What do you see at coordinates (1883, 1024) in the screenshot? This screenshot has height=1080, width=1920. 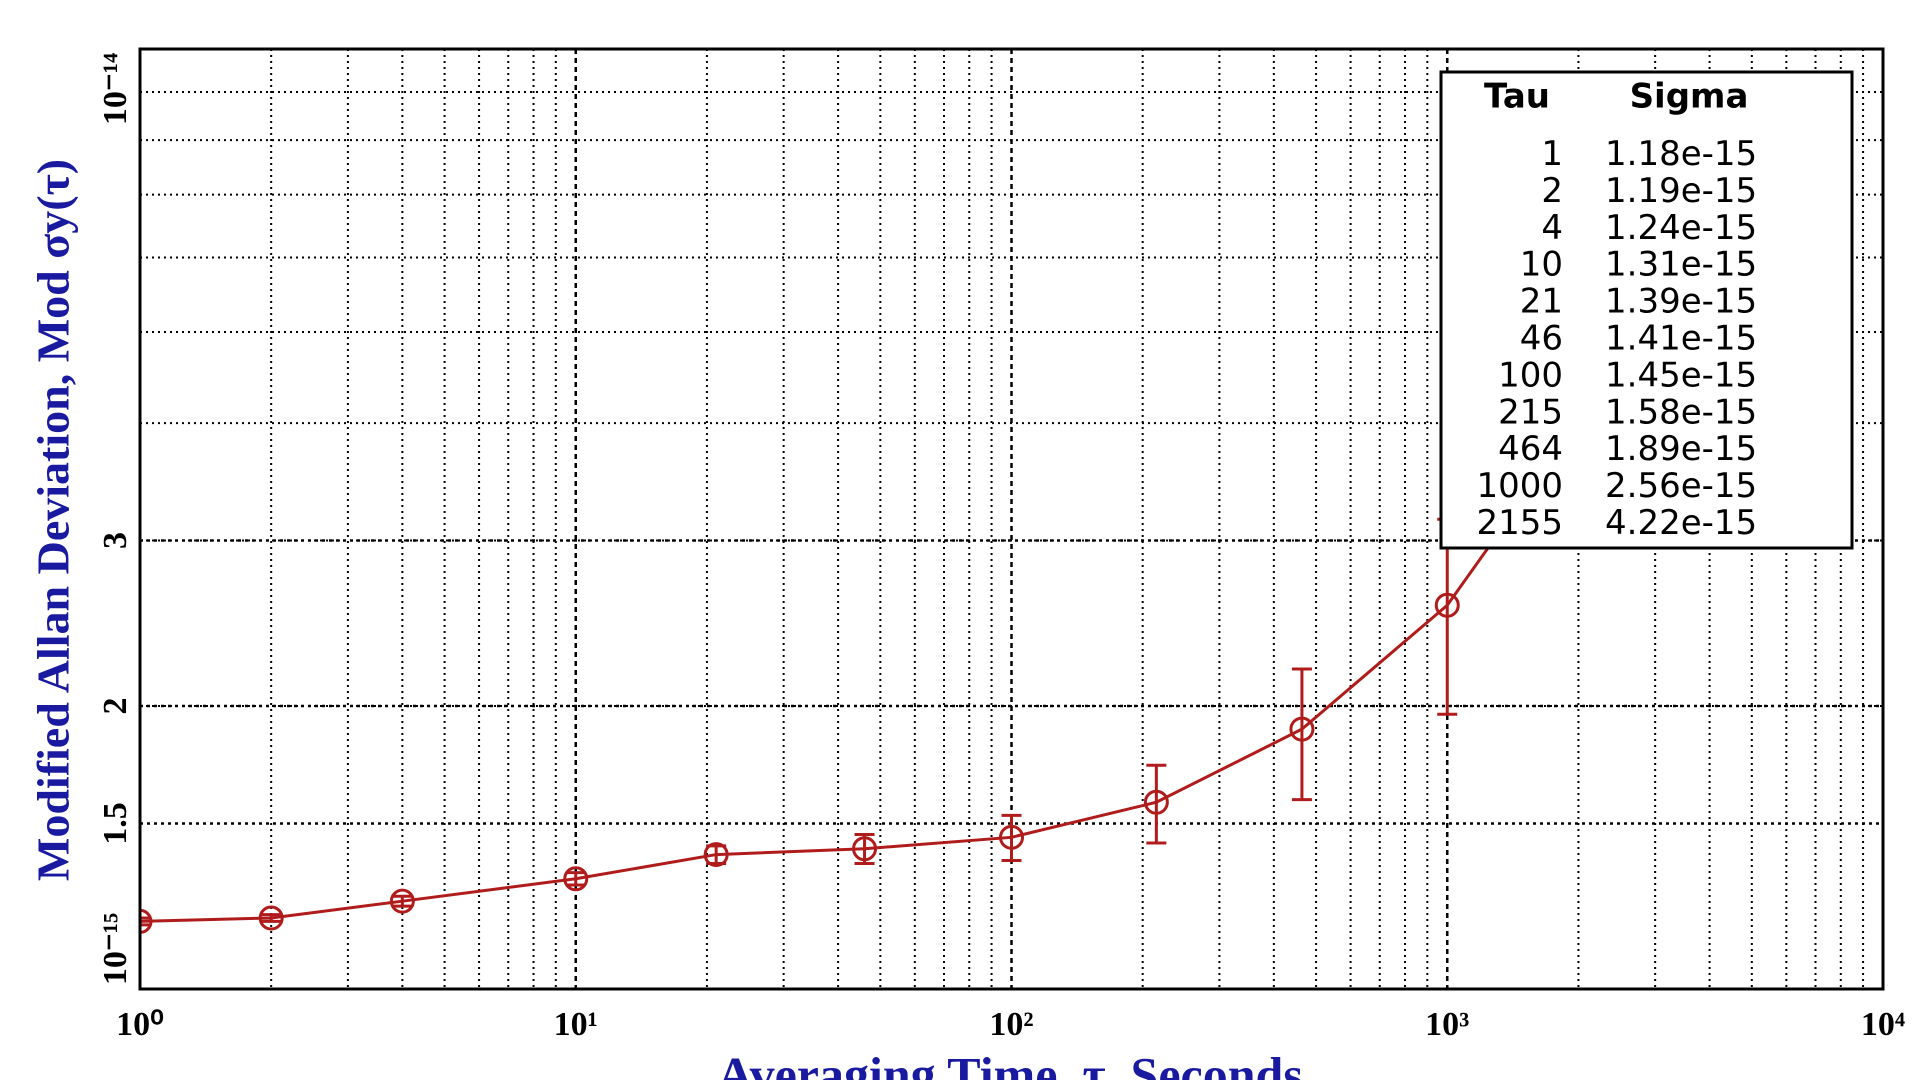 I see `x-tick-label: 10⁴` at bounding box center [1883, 1024].